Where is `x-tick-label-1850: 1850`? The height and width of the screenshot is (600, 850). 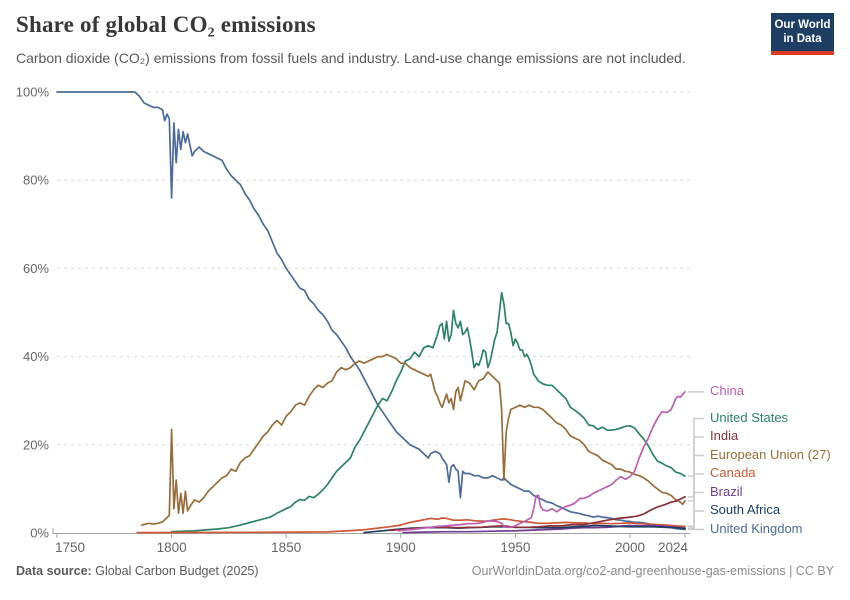 x-tick-label-1850: 1850 is located at coordinates (286, 547).